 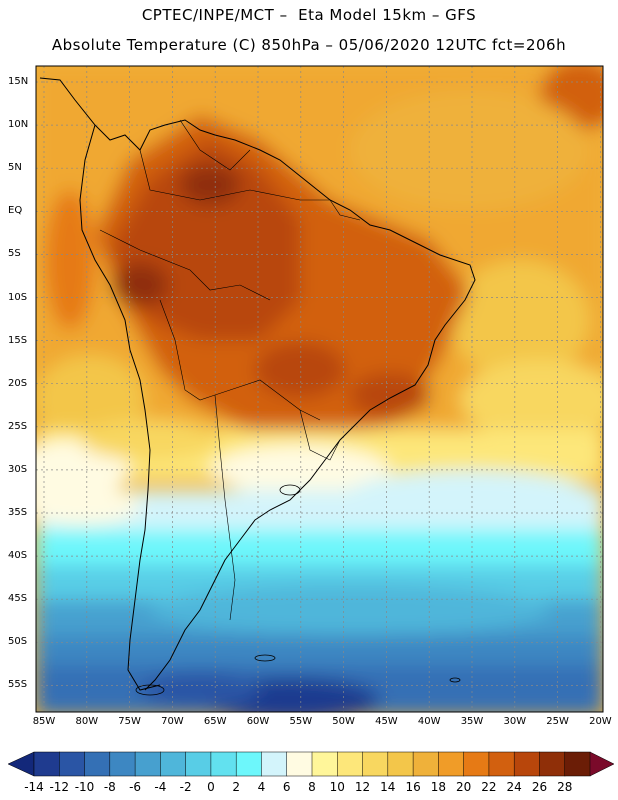 What do you see at coordinates (18, 125) in the screenshot?
I see `latitude-label: 10N` at bounding box center [18, 125].